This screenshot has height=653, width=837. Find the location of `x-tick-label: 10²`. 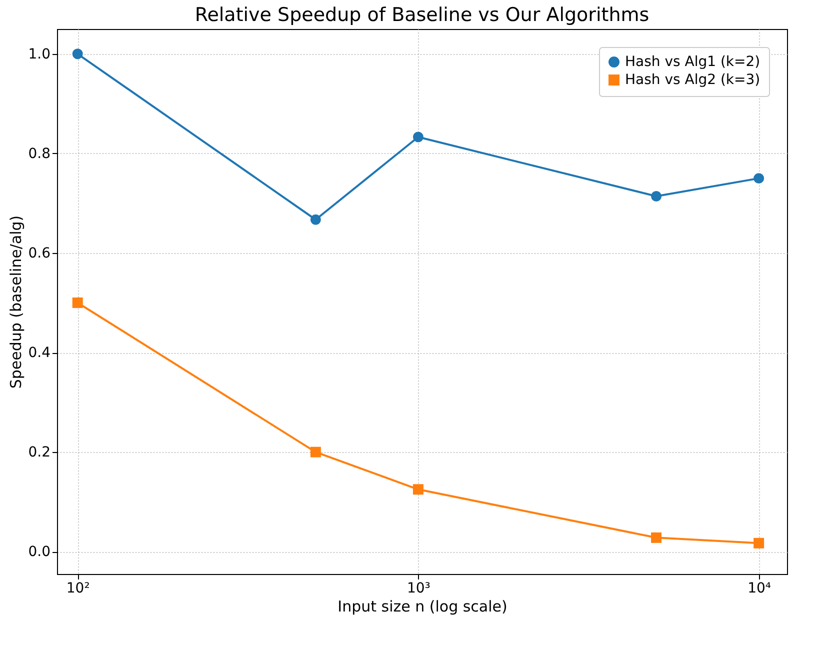

x-tick-label: 10² is located at coordinates (78, 588).